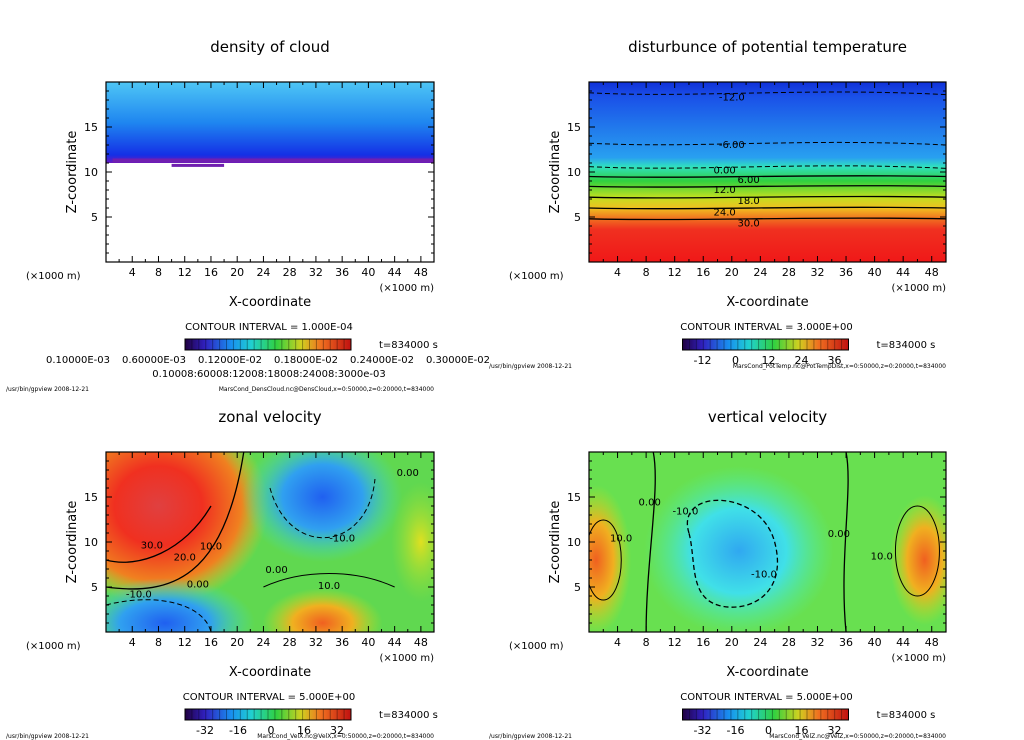  What do you see at coordinates (767, 672) in the screenshot?
I see `x-axis-label: X-coordinate` at bounding box center [767, 672].